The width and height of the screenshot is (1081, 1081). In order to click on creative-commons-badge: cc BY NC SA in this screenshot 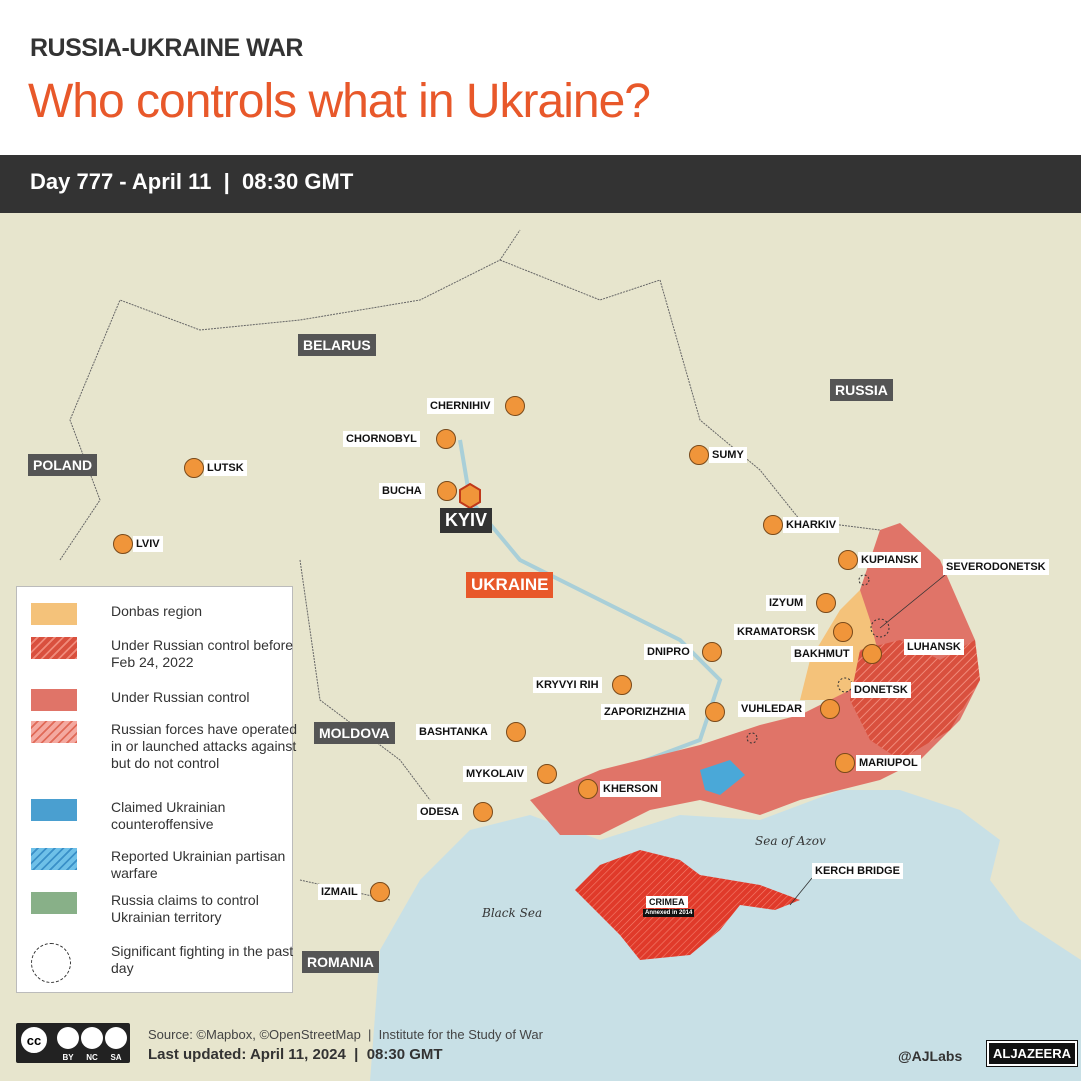, I will do `click(73, 1043)`.